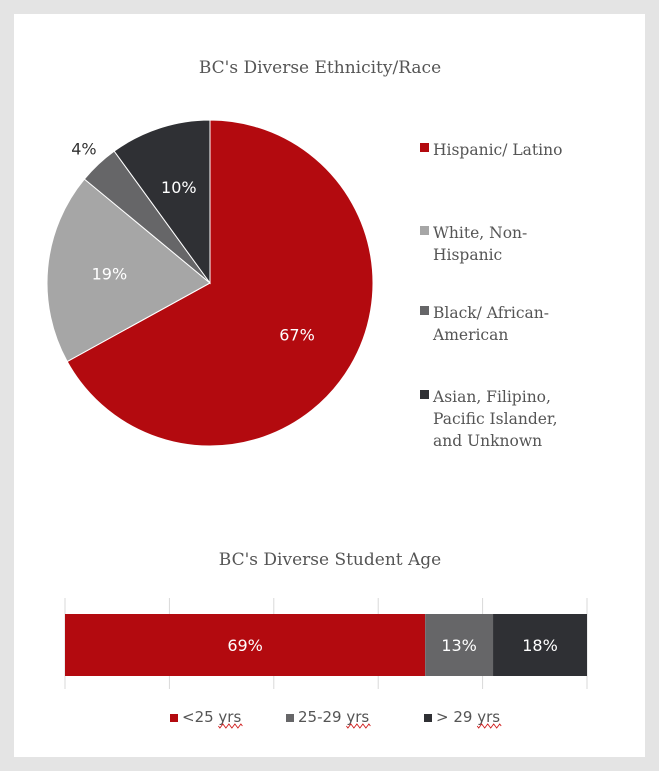  I want to click on legend-label: <25 yrs, so click(211, 717).